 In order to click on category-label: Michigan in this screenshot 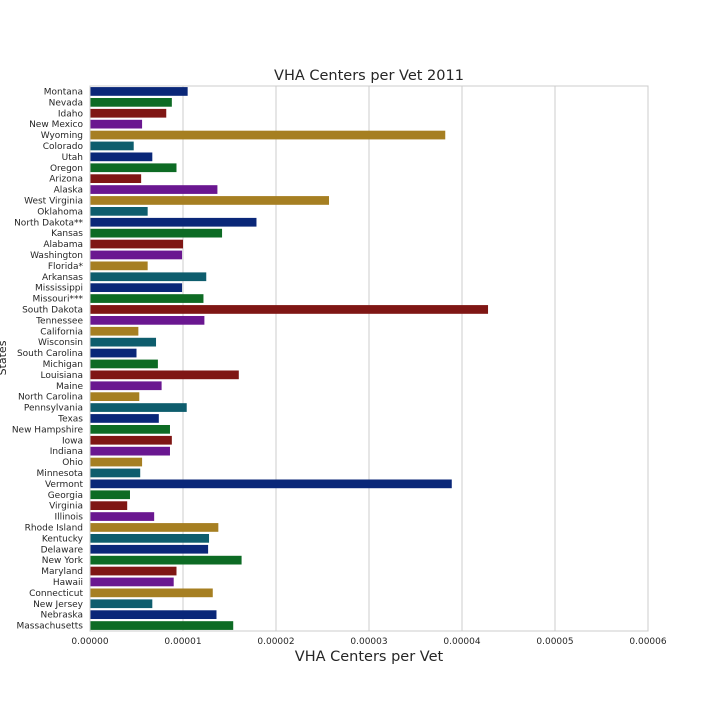, I will do `click(63, 365)`.